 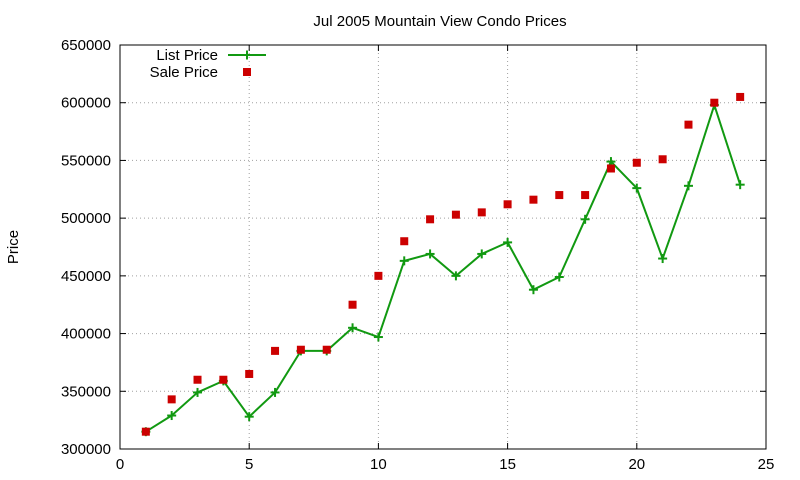 I want to click on y-tick-label: 500000, so click(x=86, y=218).